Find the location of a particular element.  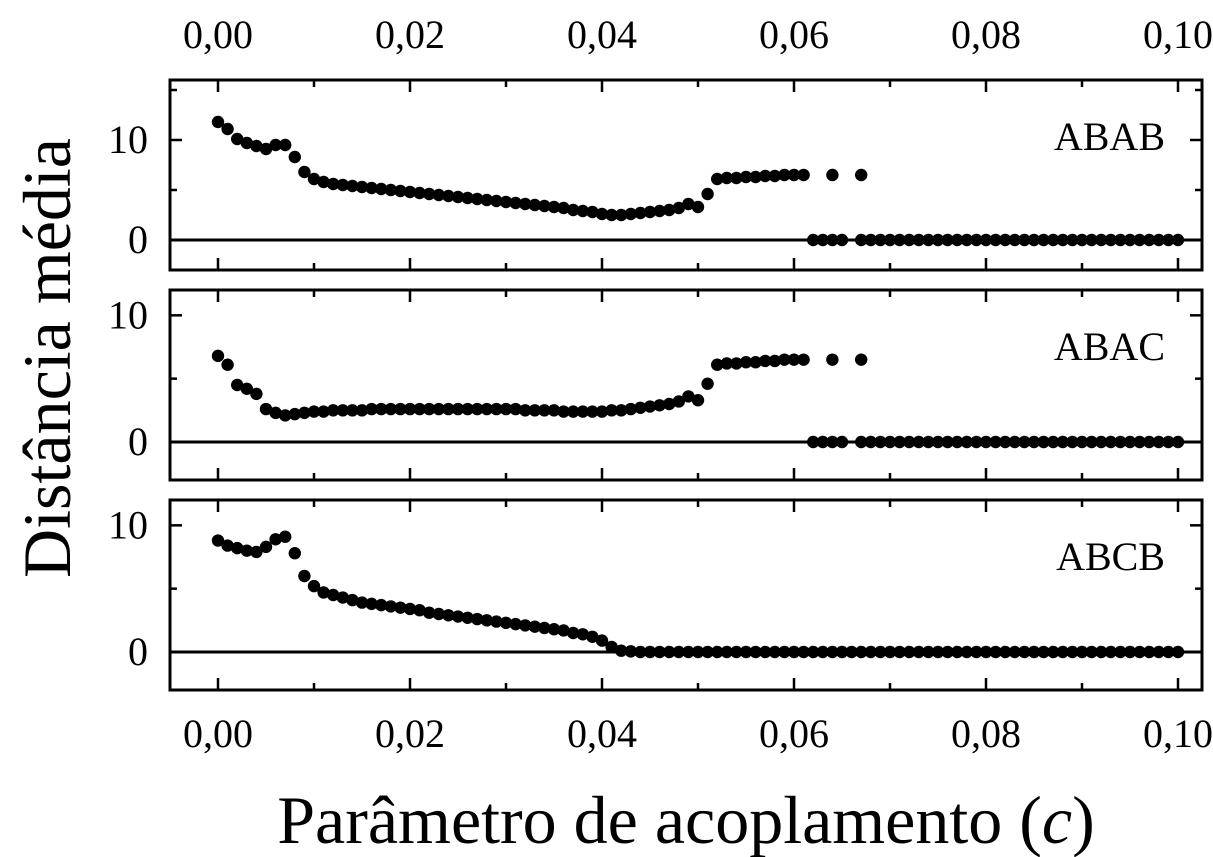

bottom-x-tick-labels: 0,00 0,02 0,04 0,06 0,08 0,10 is located at coordinates (698, 733).